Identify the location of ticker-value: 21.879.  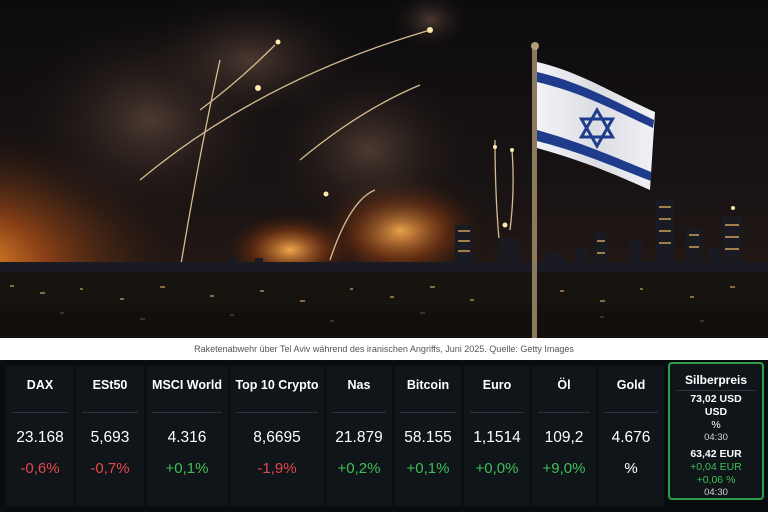
(359, 437).